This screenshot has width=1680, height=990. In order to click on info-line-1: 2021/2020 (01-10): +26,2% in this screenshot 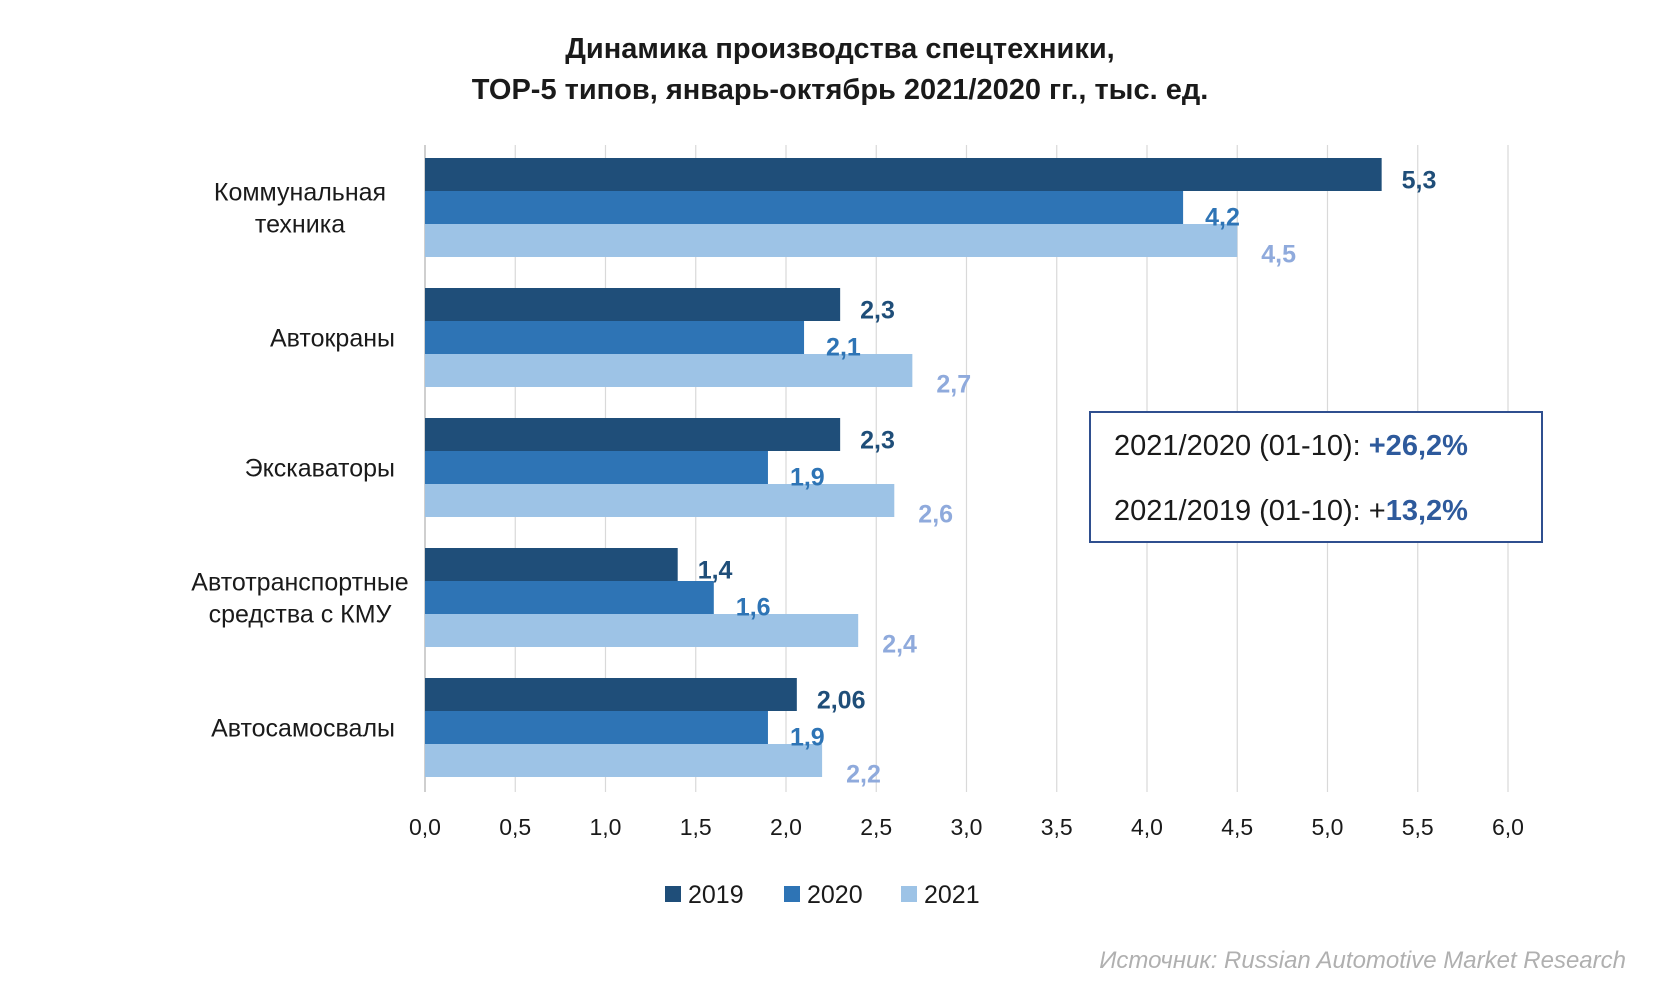, I will do `click(1291, 446)`.